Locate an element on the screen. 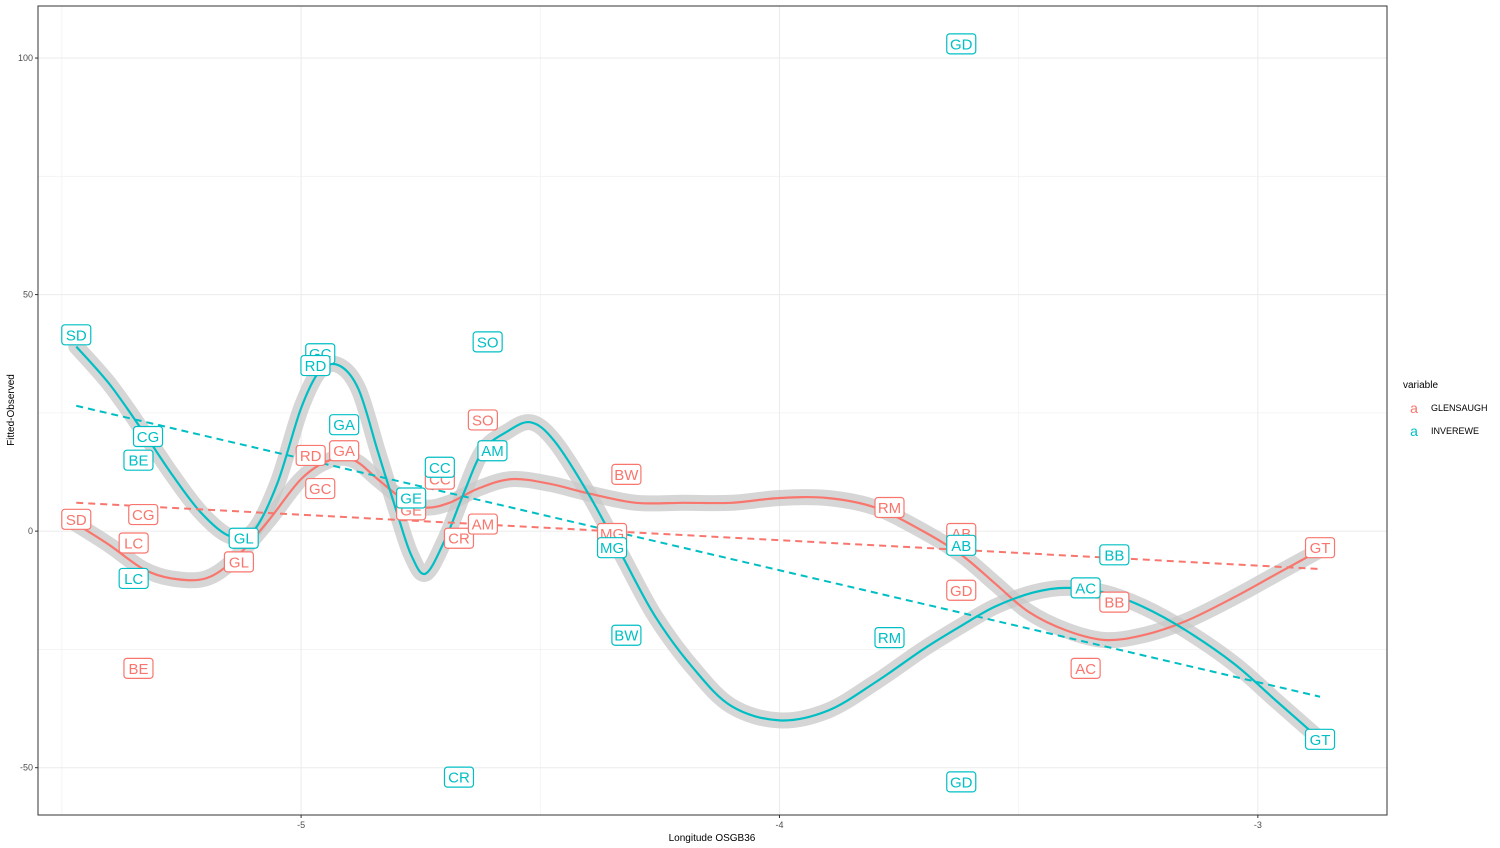 The image size is (1500, 848). y-axis: -50 0 50 100 is located at coordinates (28, 413).